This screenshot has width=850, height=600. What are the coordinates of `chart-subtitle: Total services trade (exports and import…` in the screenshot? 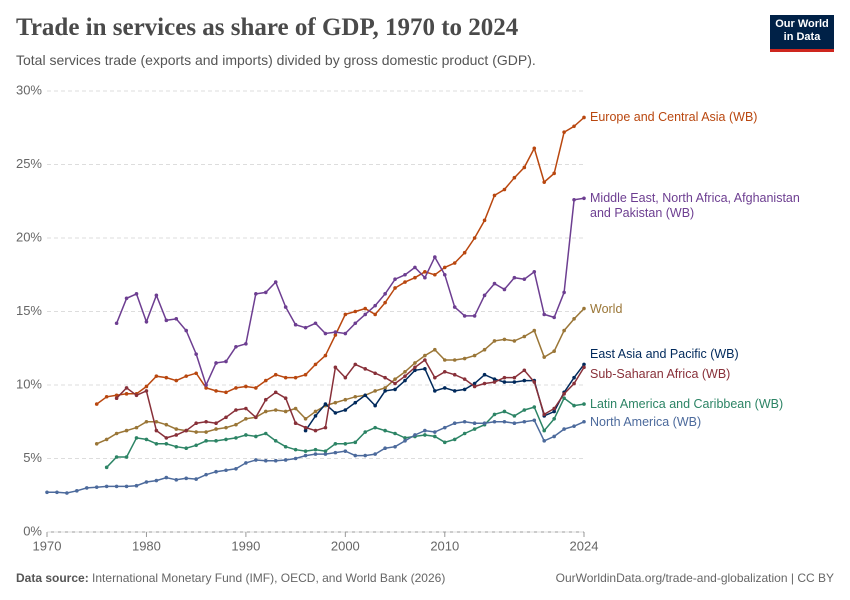 It's located at (276, 60).